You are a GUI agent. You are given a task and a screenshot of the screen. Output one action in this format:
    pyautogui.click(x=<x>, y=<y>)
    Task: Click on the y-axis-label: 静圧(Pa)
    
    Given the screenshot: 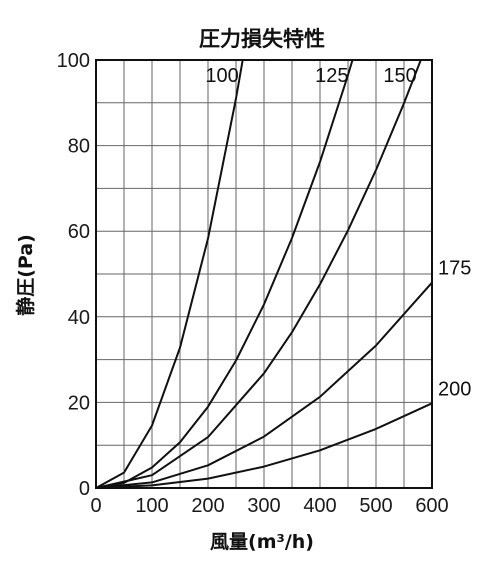 What is the action you would take?
    pyautogui.click(x=25, y=275)
    